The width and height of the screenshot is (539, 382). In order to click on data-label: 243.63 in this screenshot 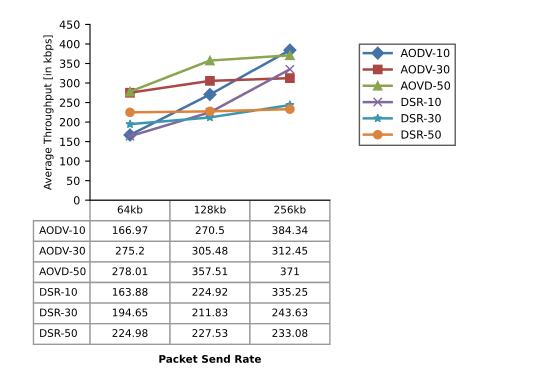, I will do `click(290, 312)`.